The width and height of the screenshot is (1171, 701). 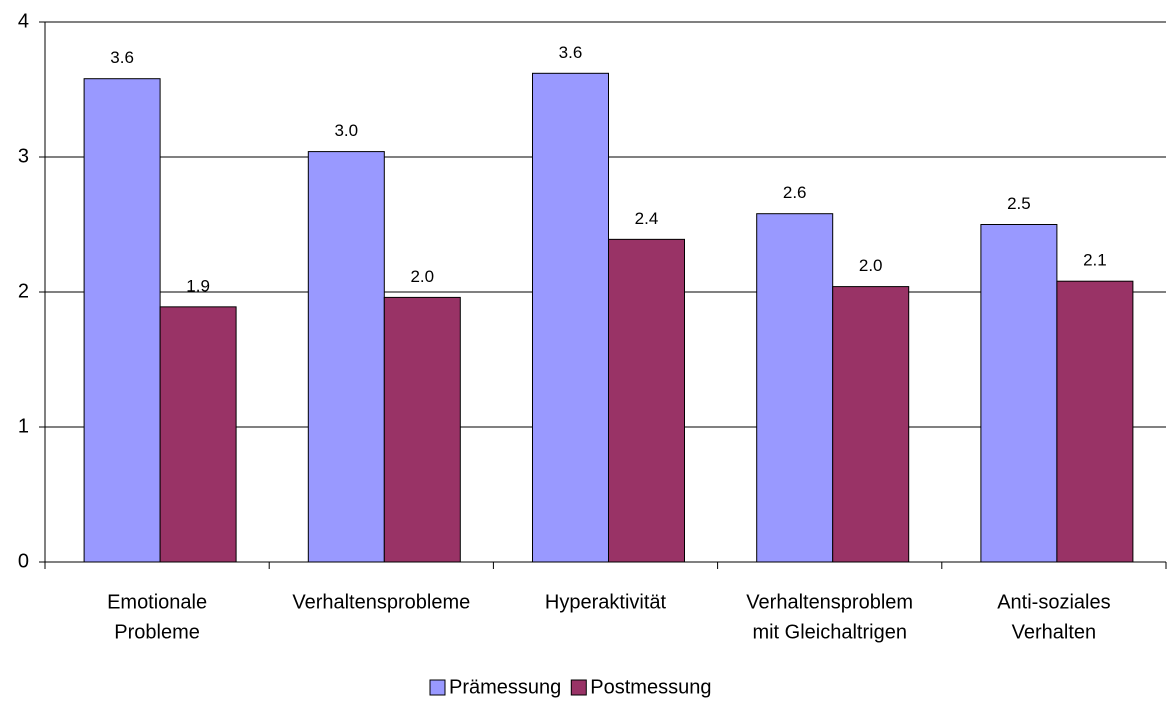 What do you see at coordinates (1054, 632) in the screenshot?
I see `x-tick-label: Verhalten` at bounding box center [1054, 632].